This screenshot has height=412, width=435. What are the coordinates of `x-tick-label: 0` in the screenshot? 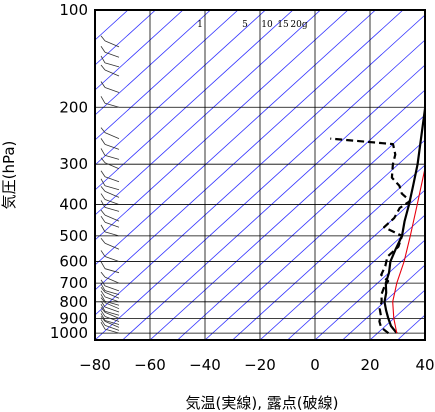 It's located at (315, 365).